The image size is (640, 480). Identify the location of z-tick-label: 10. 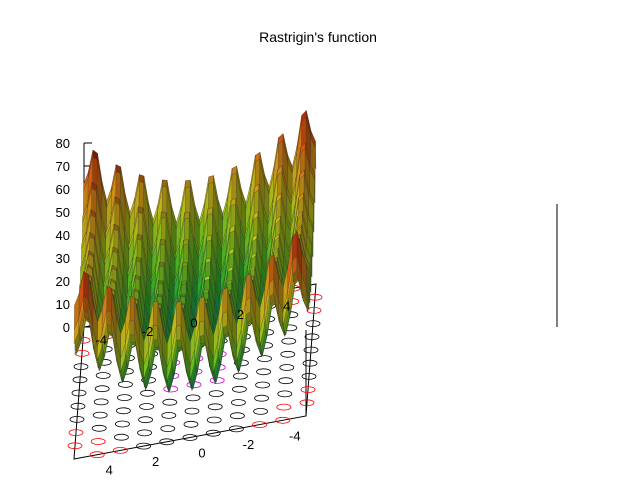
(63, 304).